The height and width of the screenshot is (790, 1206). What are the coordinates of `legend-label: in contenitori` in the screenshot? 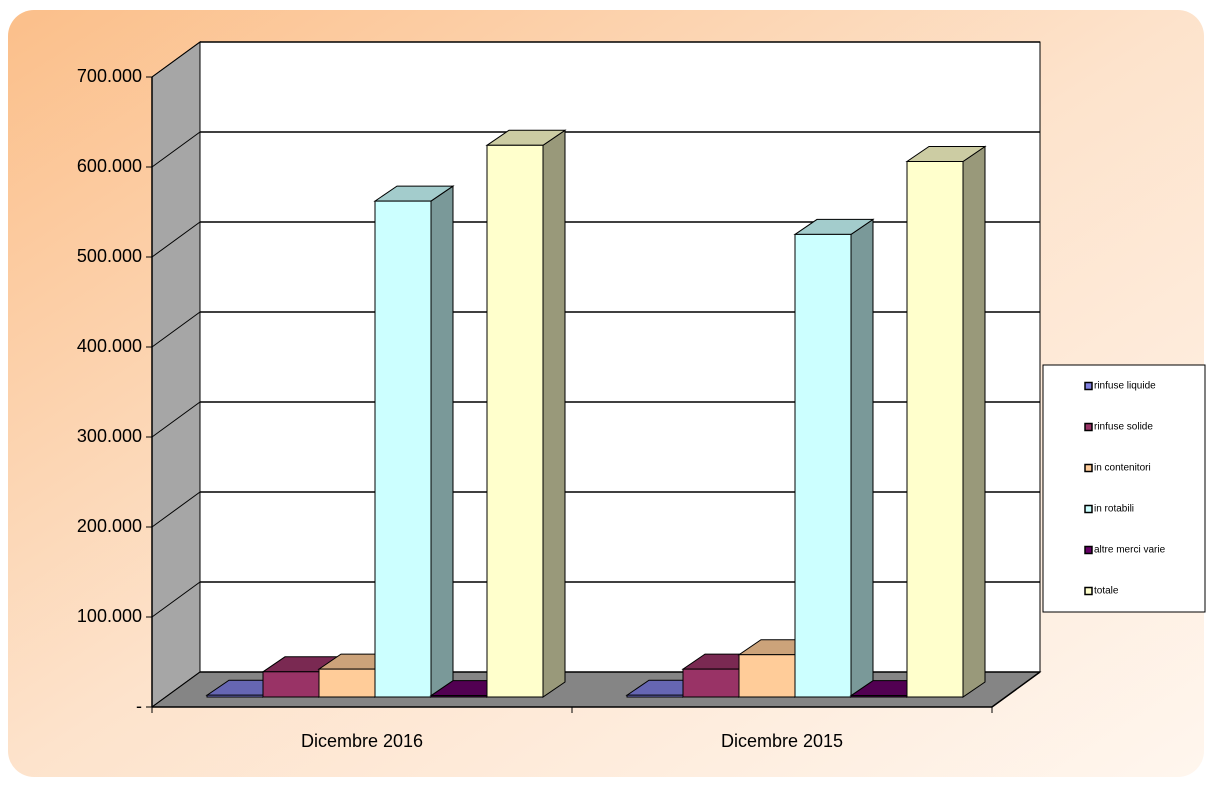 It's located at (1122, 468).